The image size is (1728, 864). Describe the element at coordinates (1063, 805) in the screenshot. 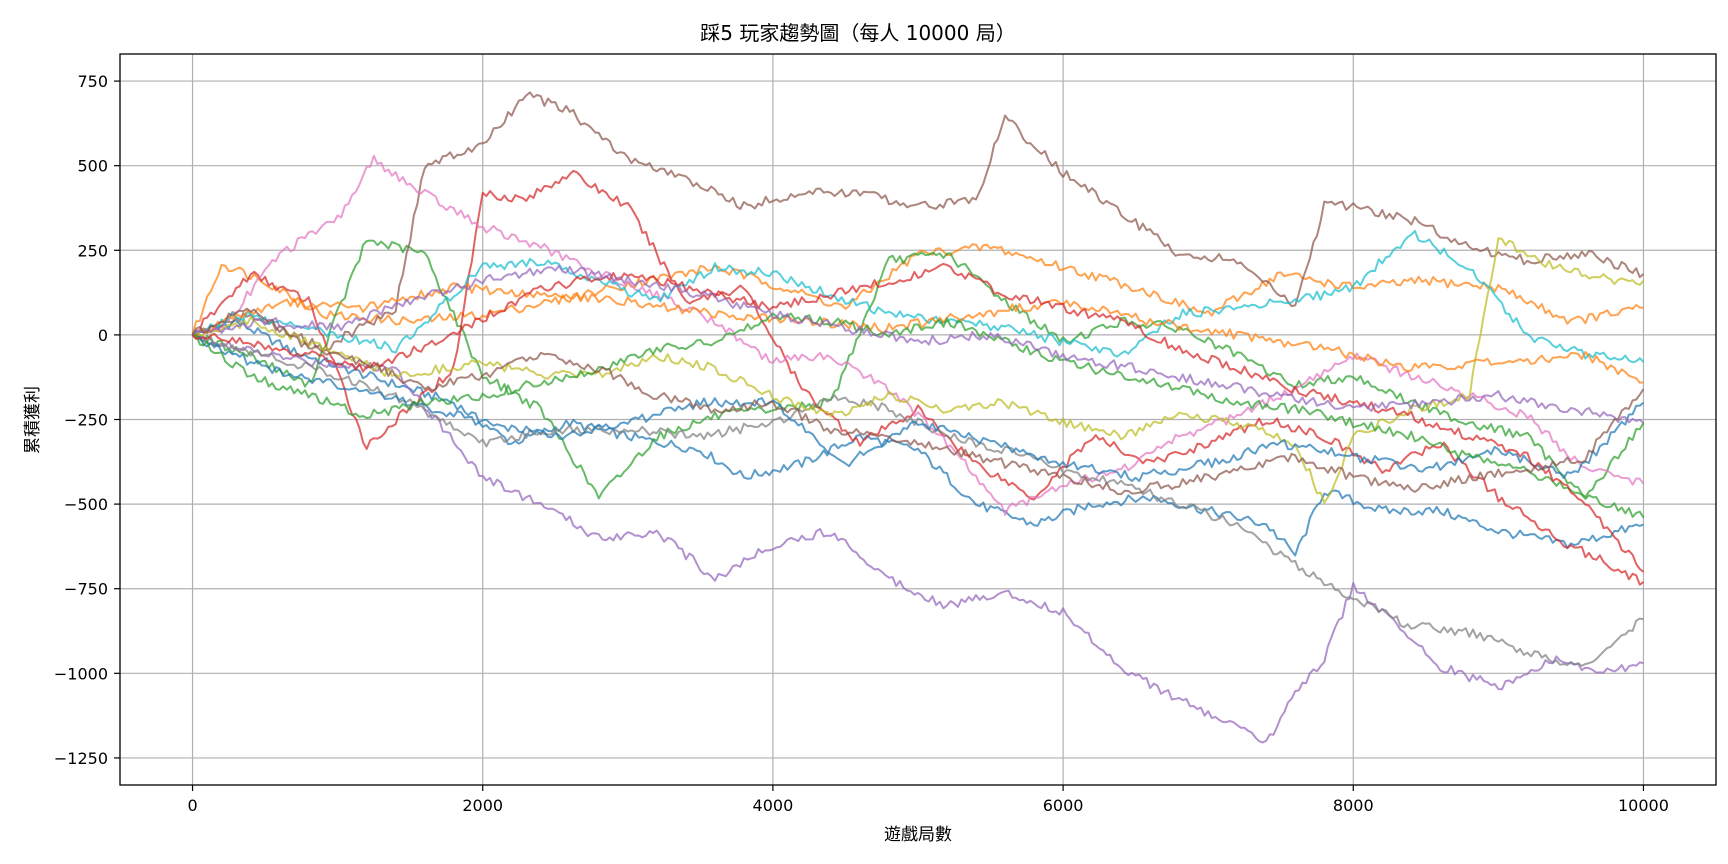

I see `x-tick-label: 6000` at that location.